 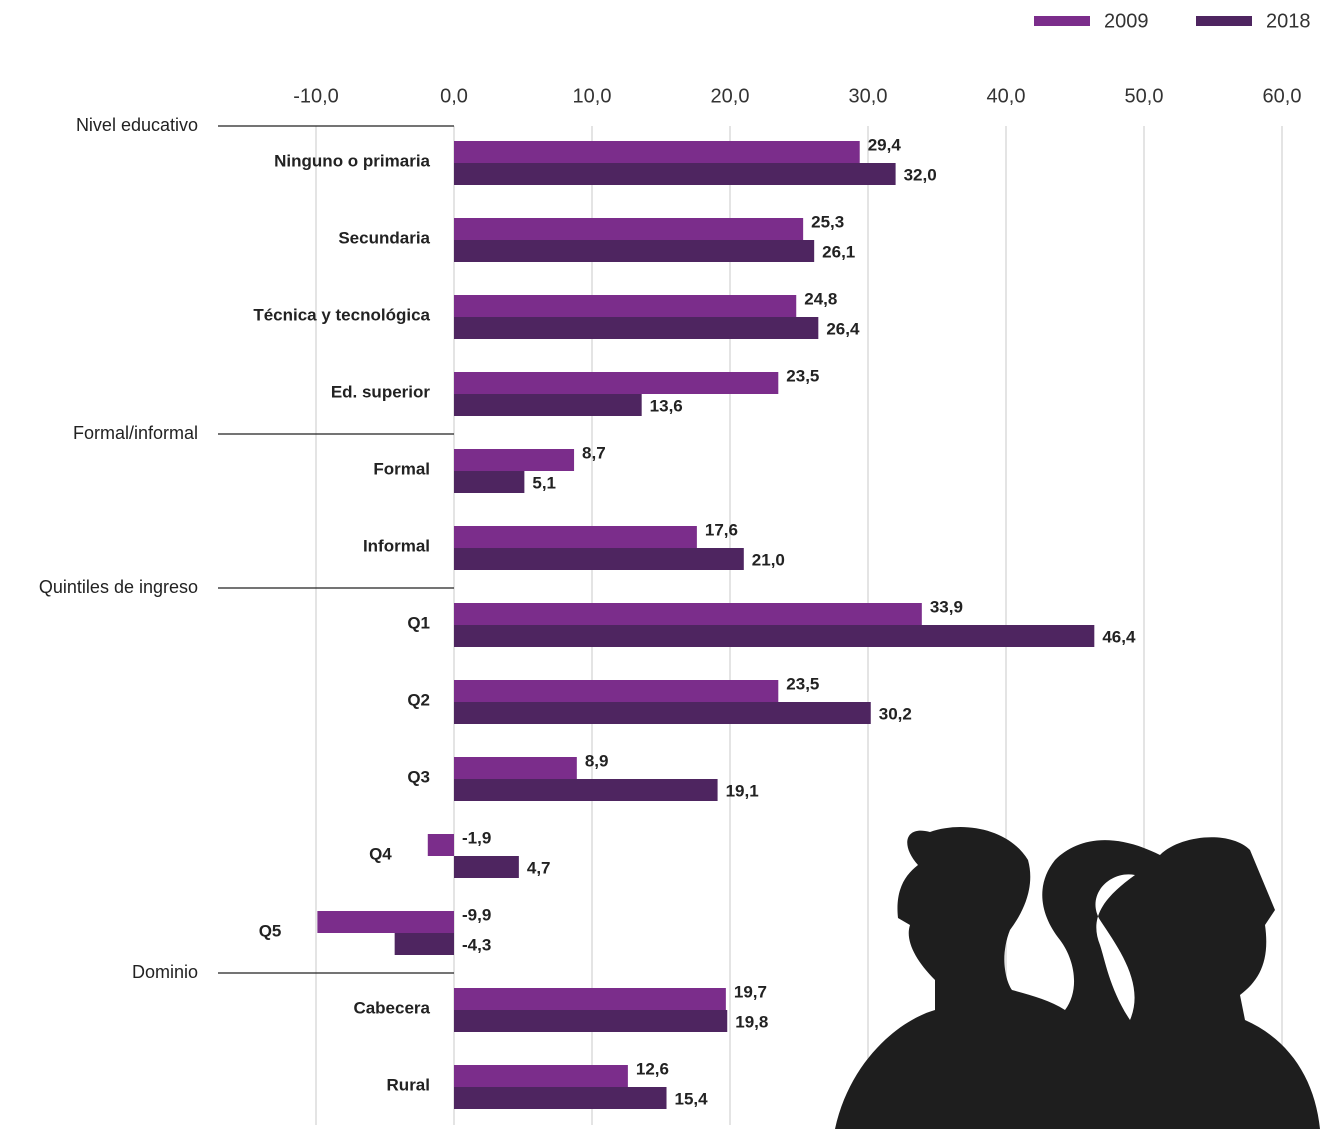 I want to click on category-label: Ed. superior, so click(x=381, y=391).